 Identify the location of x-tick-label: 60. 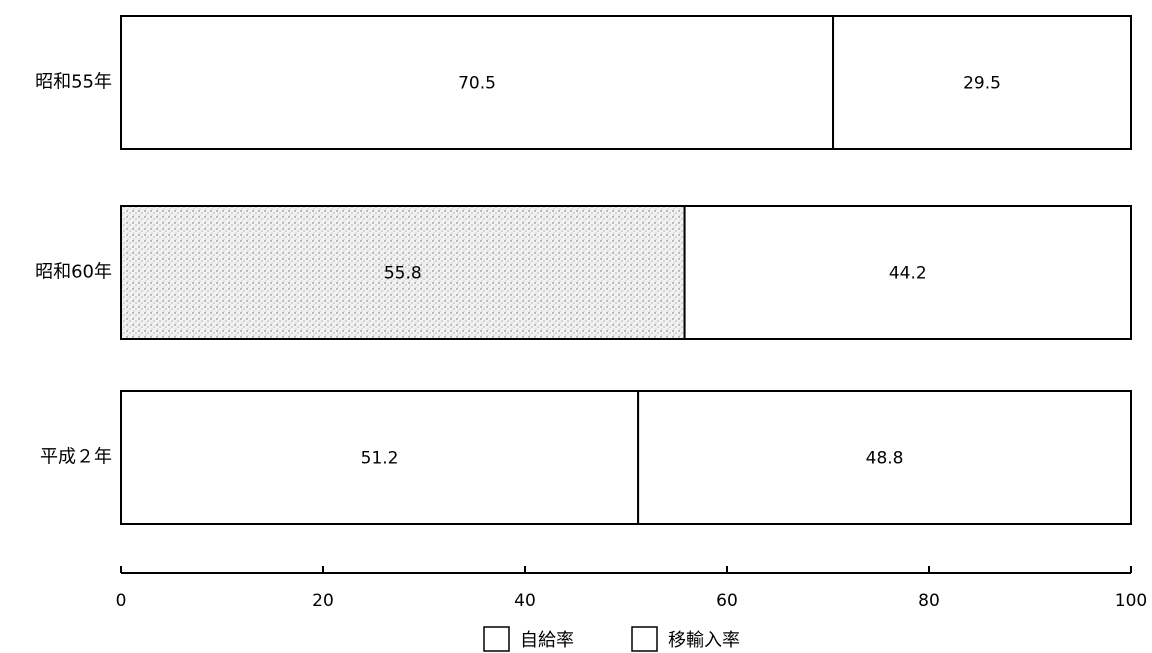
(727, 601).